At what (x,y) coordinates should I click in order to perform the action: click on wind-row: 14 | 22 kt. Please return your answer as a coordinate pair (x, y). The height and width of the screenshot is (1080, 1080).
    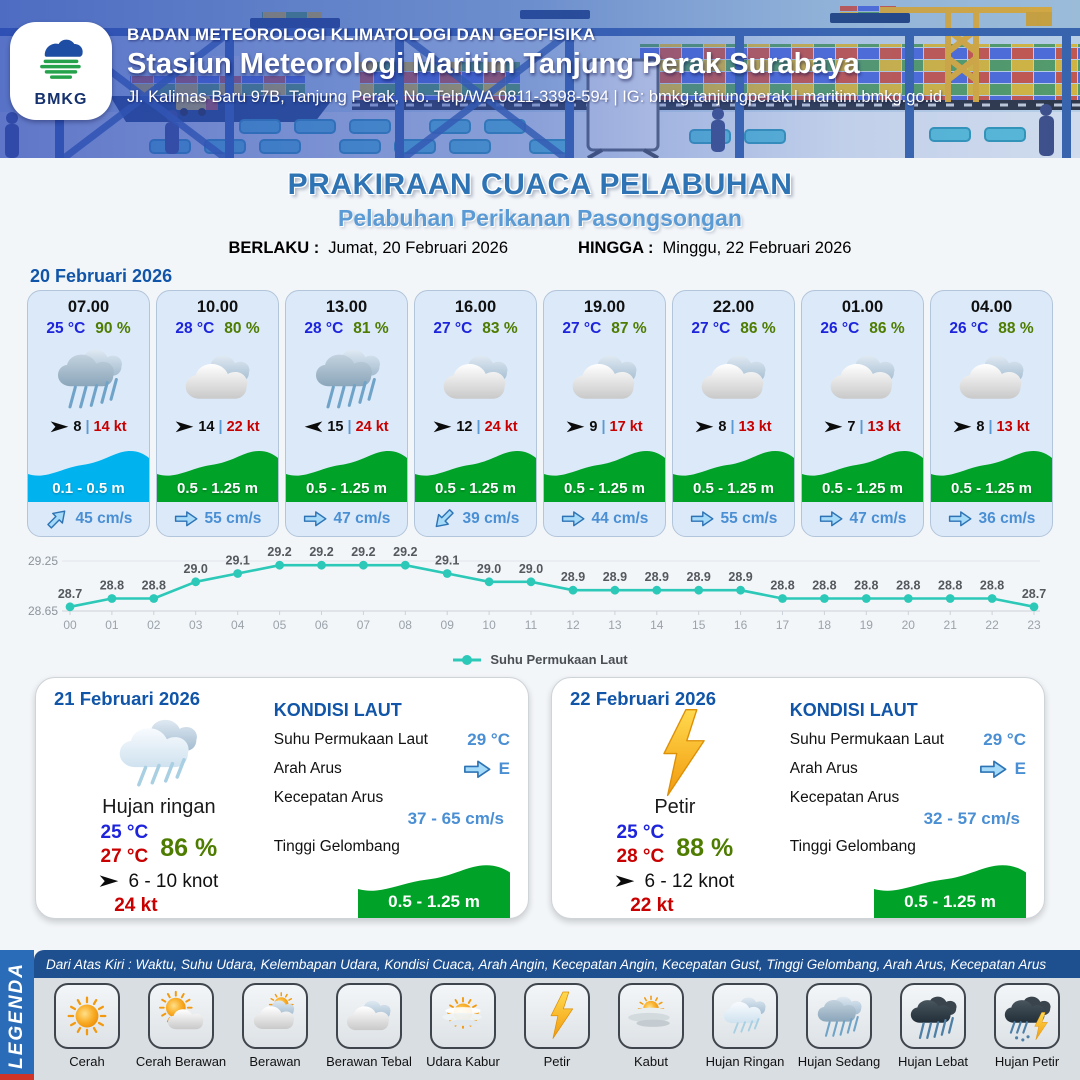
    Looking at the image, I should click on (217, 427).